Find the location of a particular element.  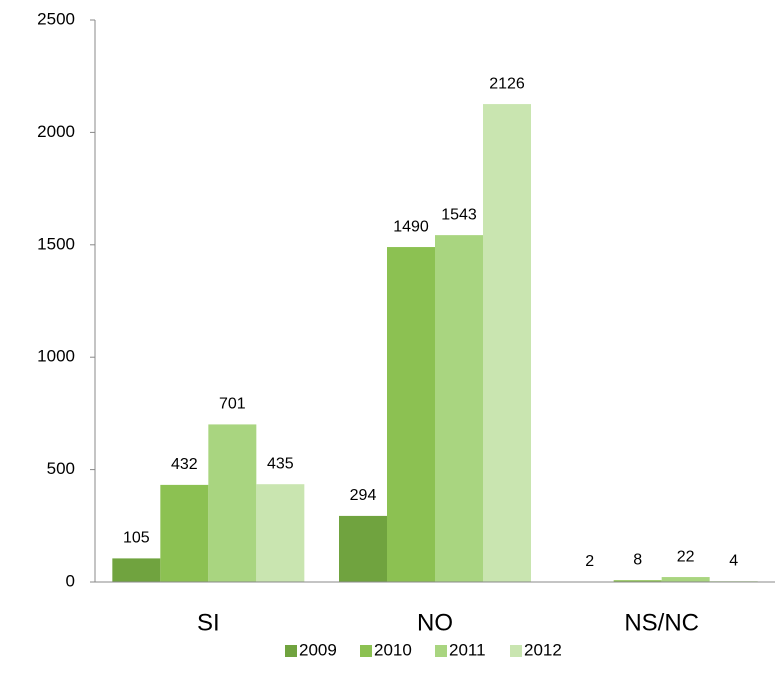

value-label: 701 is located at coordinates (232, 404).